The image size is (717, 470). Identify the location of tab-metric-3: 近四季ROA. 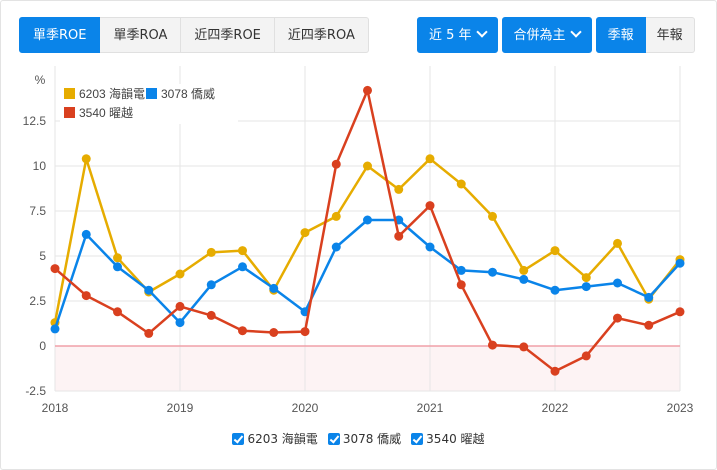
(321, 35).